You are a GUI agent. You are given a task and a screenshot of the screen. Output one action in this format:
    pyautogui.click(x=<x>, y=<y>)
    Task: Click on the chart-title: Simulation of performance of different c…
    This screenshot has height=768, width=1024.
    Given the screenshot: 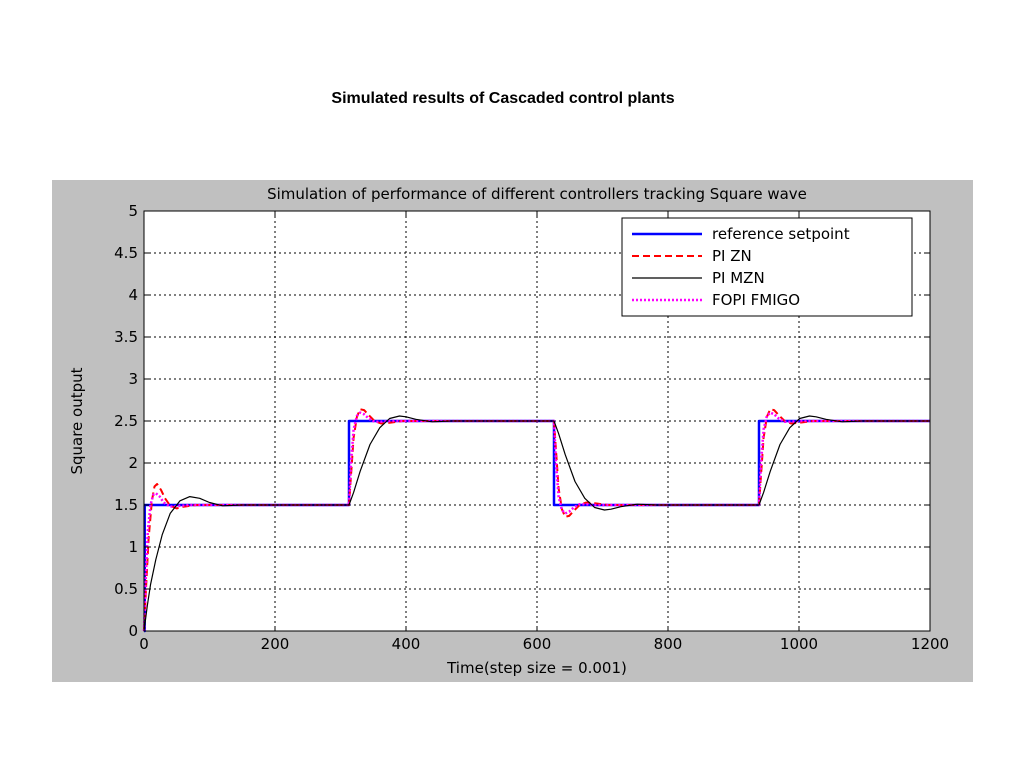 What is the action you would take?
    pyautogui.click(x=537, y=194)
    